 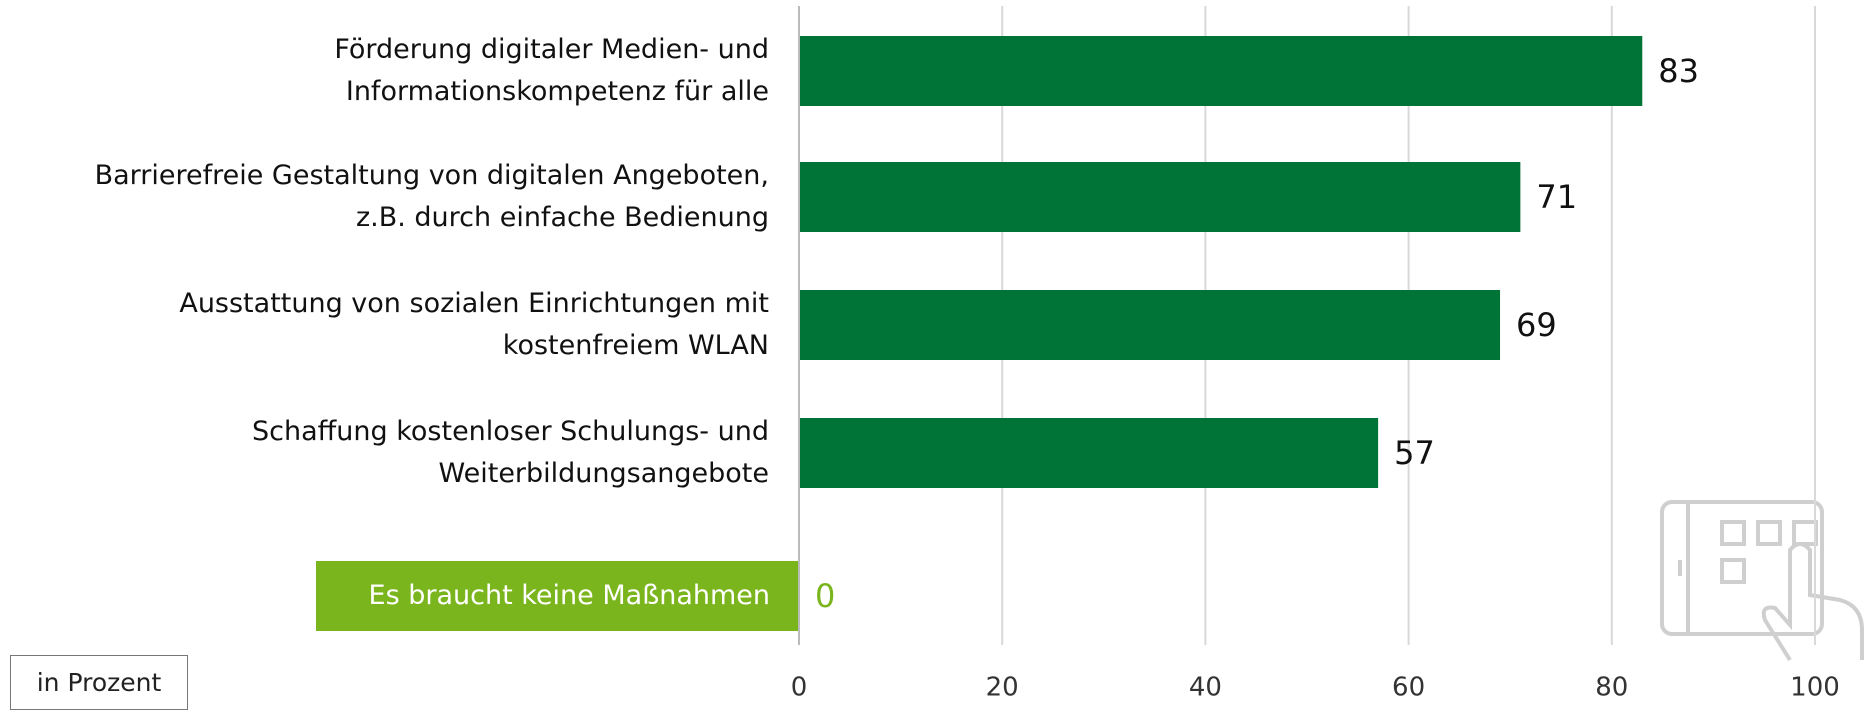 What do you see at coordinates (1408, 688) in the screenshot?
I see `x-tick-label: 60` at bounding box center [1408, 688].